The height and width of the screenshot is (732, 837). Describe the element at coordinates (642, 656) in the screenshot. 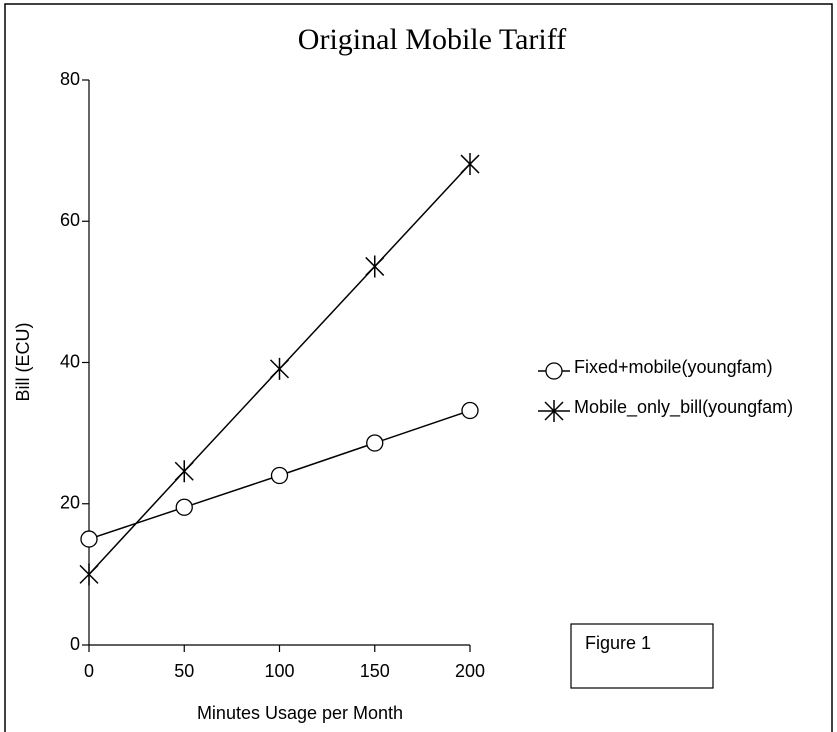

I see `annotation-box` at that location.